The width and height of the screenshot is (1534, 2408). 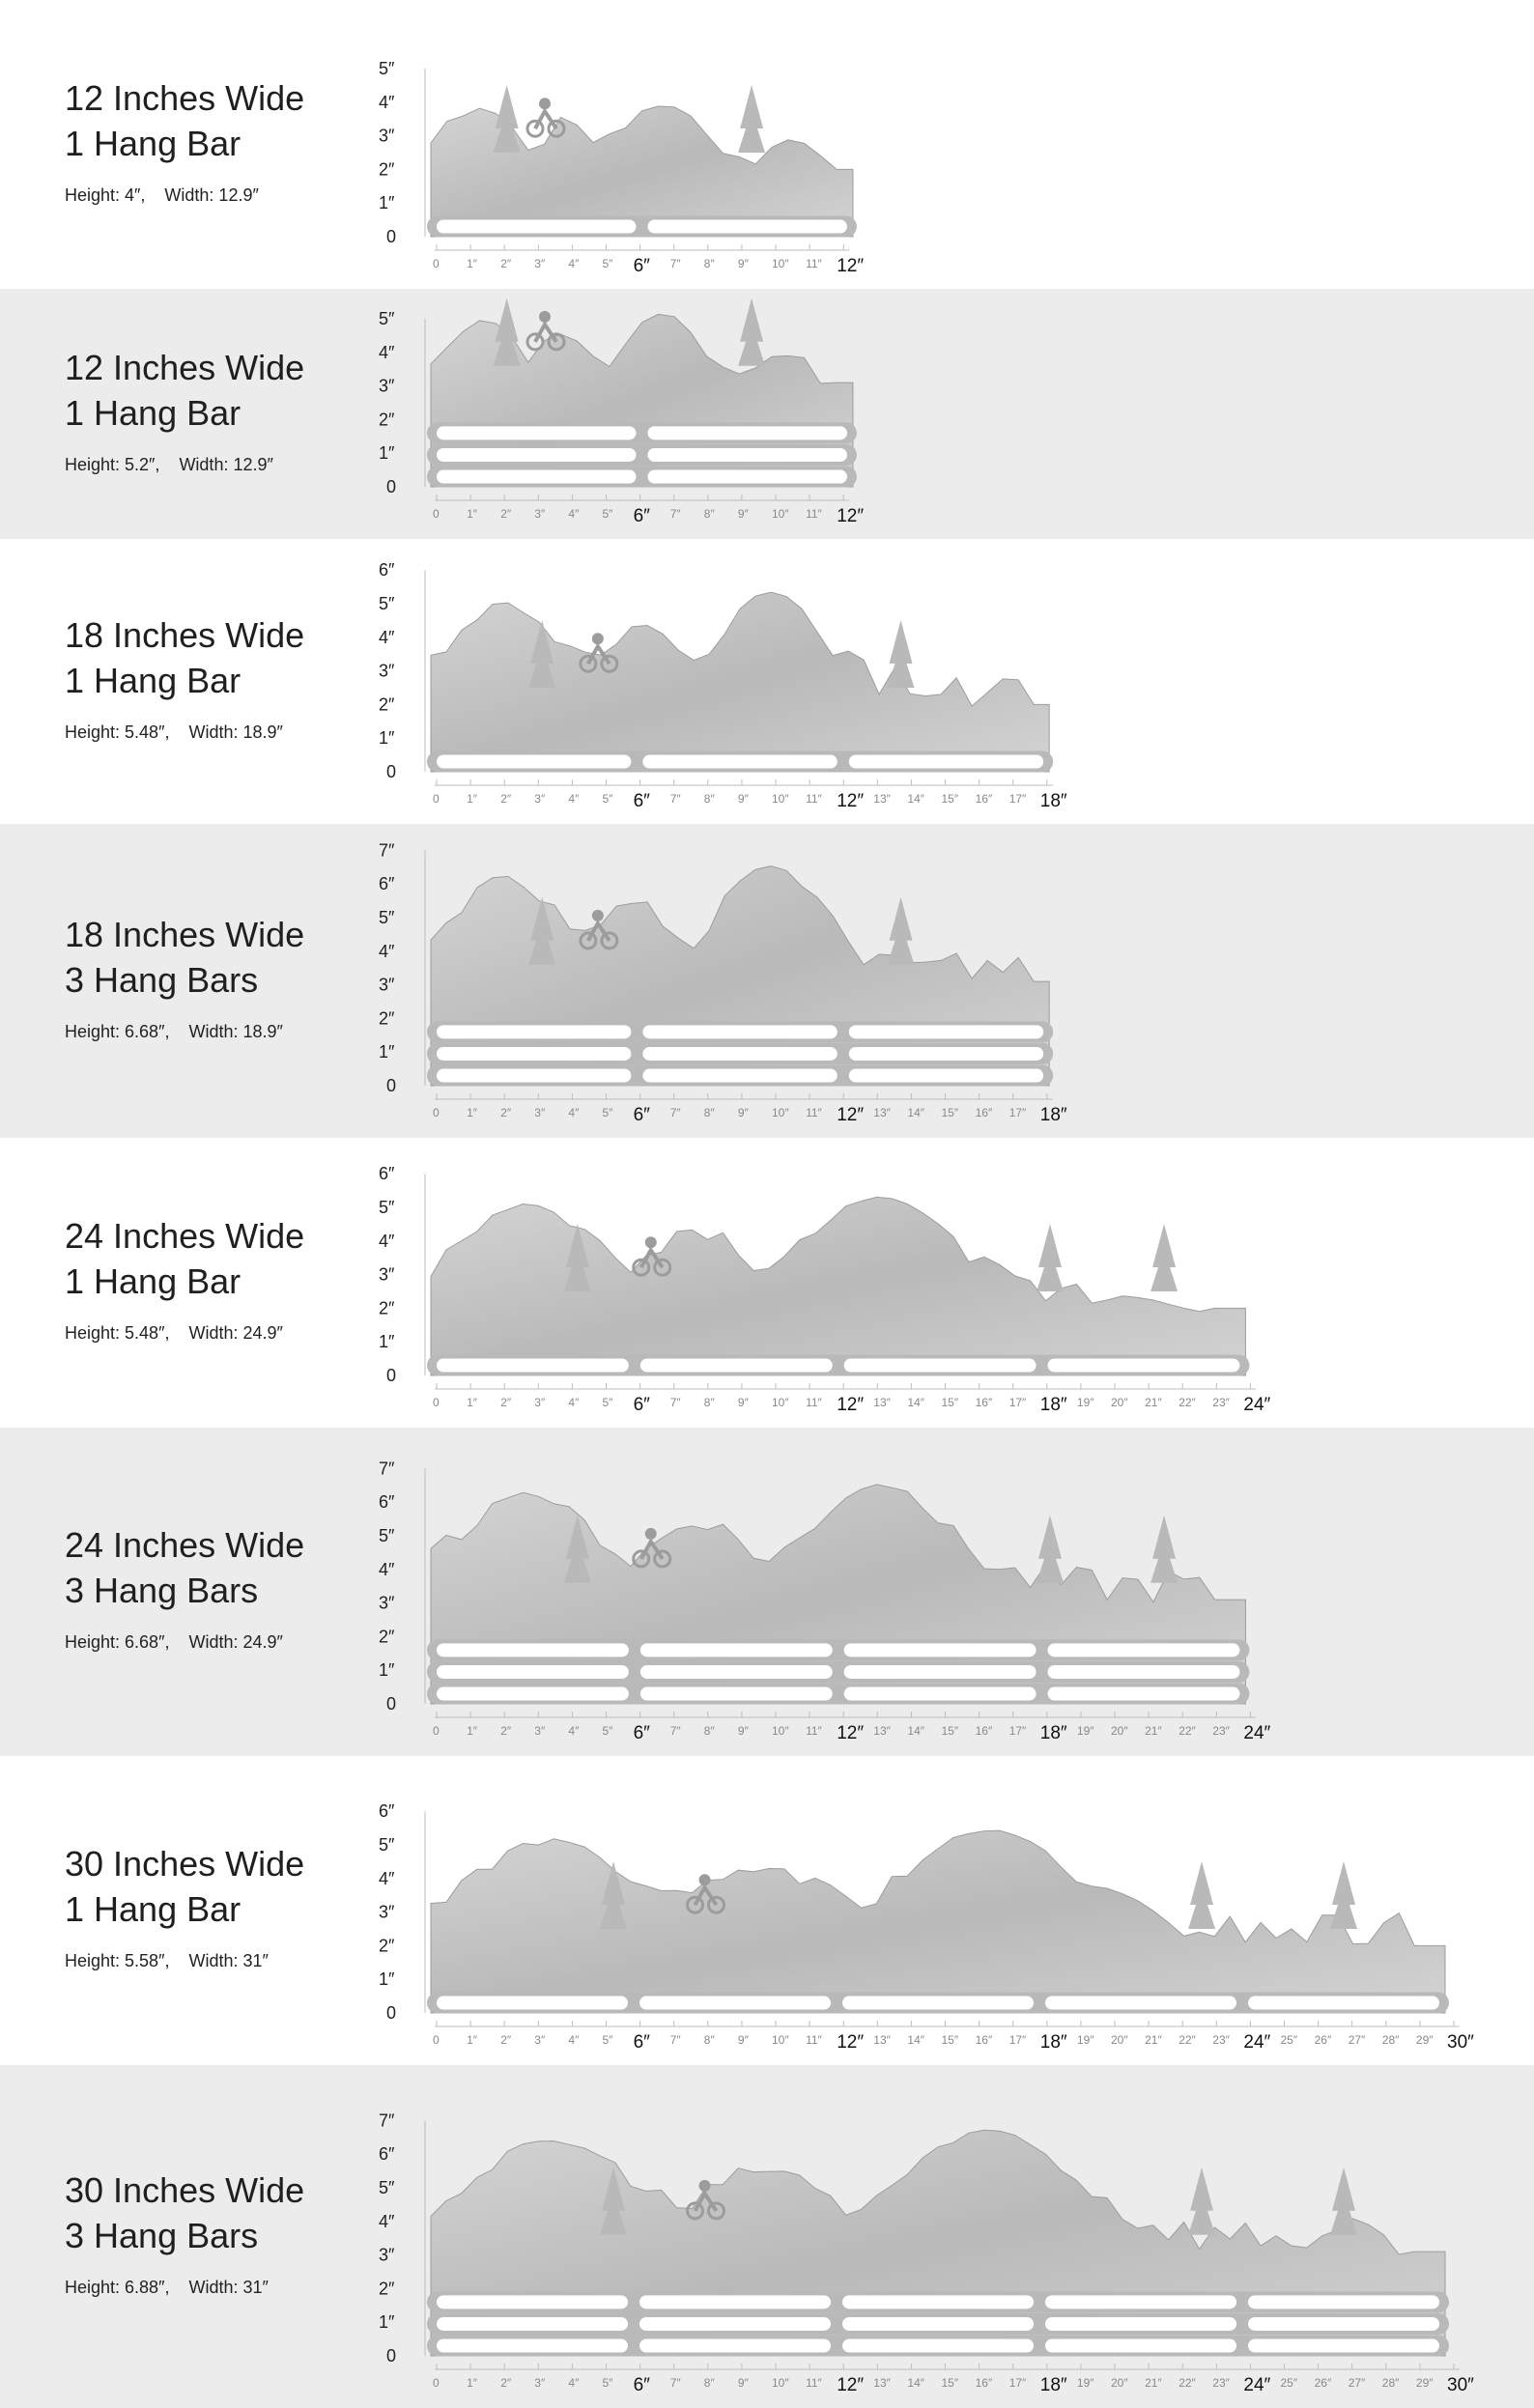 I want to click on product-figure: 0 1″ 2″ 3″ 4″ 5″ 0 1″ 2″ 3″ 4″ 5″ 6″ 7″ 8″ 9″ 10″ 11″ 12″, so click(x=621, y=411).